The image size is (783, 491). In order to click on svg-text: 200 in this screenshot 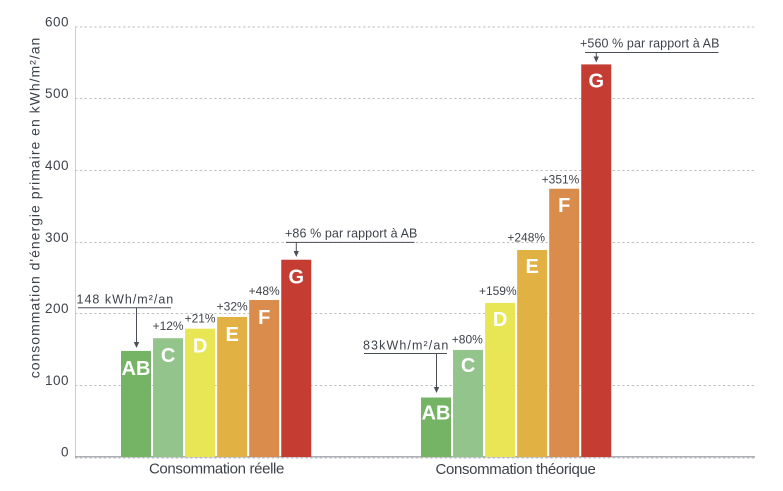, I will do `click(57, 308)`.